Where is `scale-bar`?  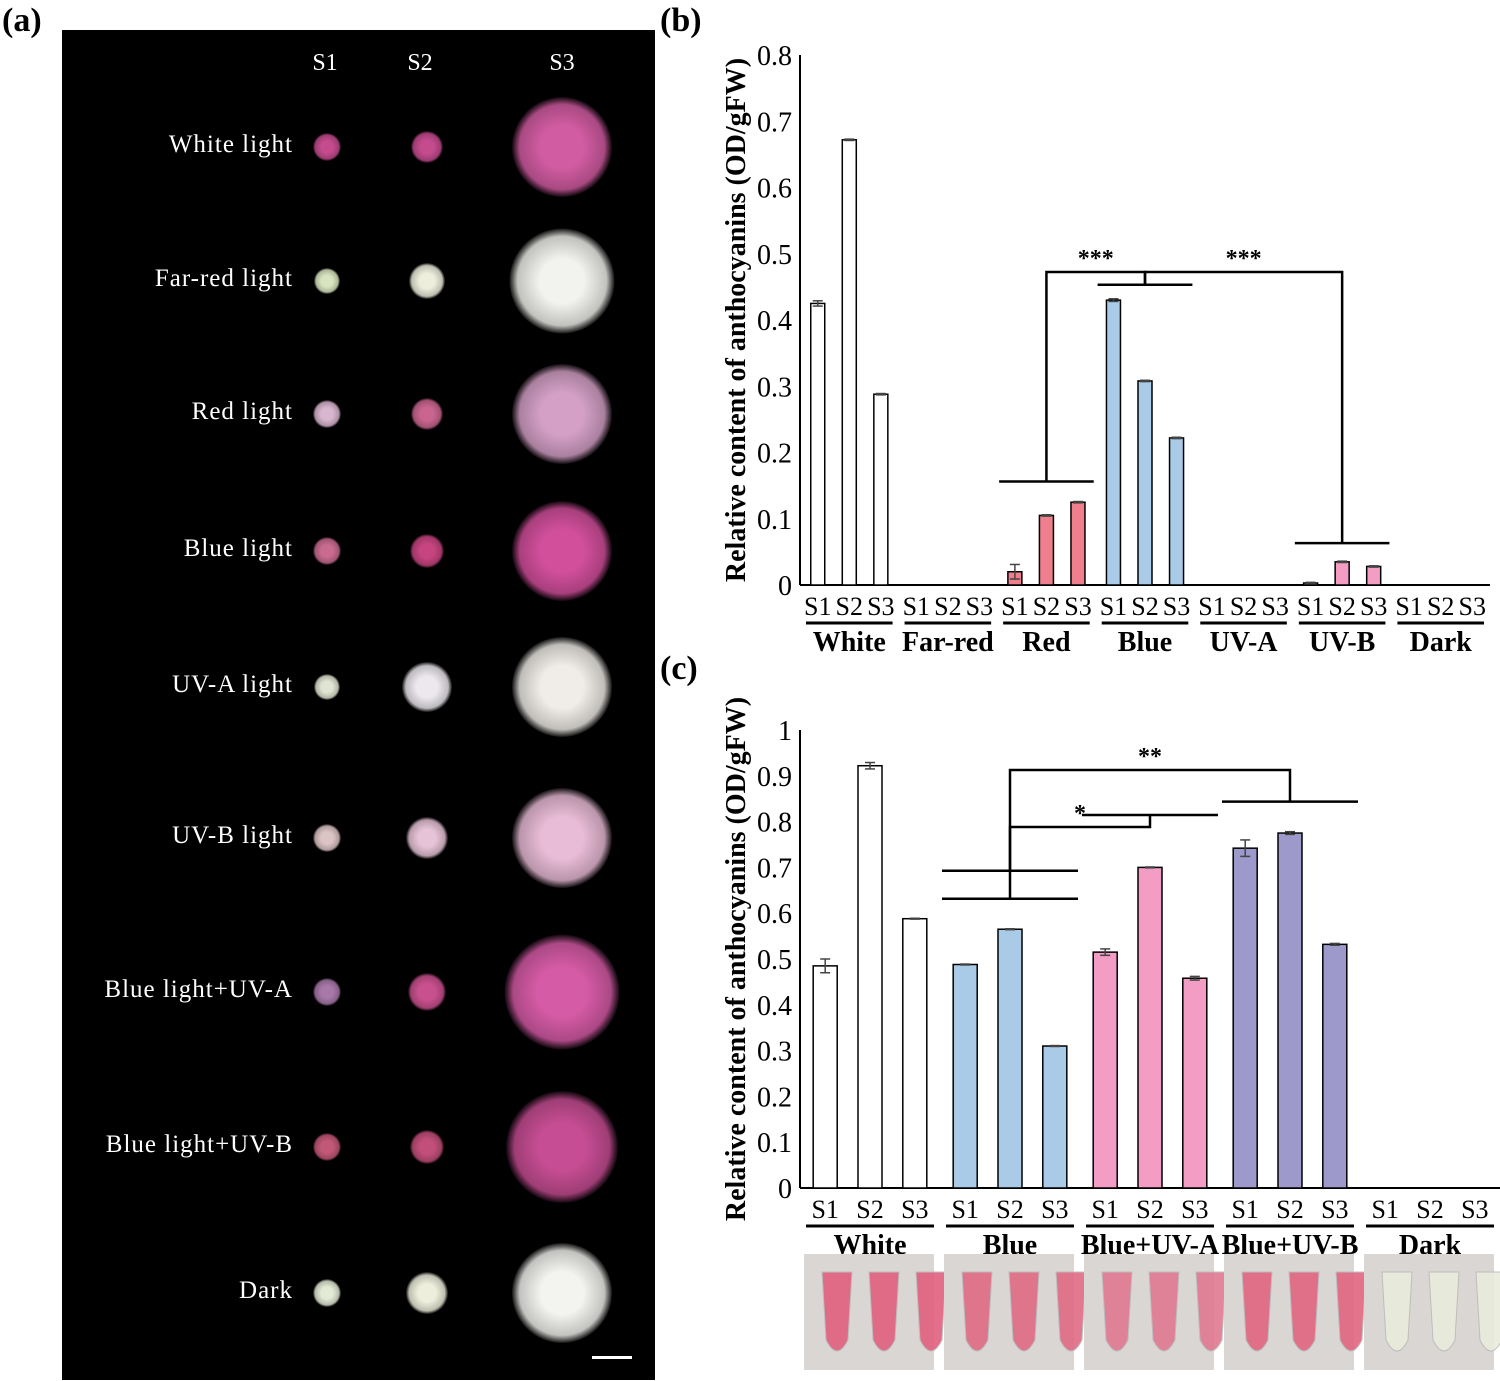 scale-bar is located at coordinates (612, 1357).